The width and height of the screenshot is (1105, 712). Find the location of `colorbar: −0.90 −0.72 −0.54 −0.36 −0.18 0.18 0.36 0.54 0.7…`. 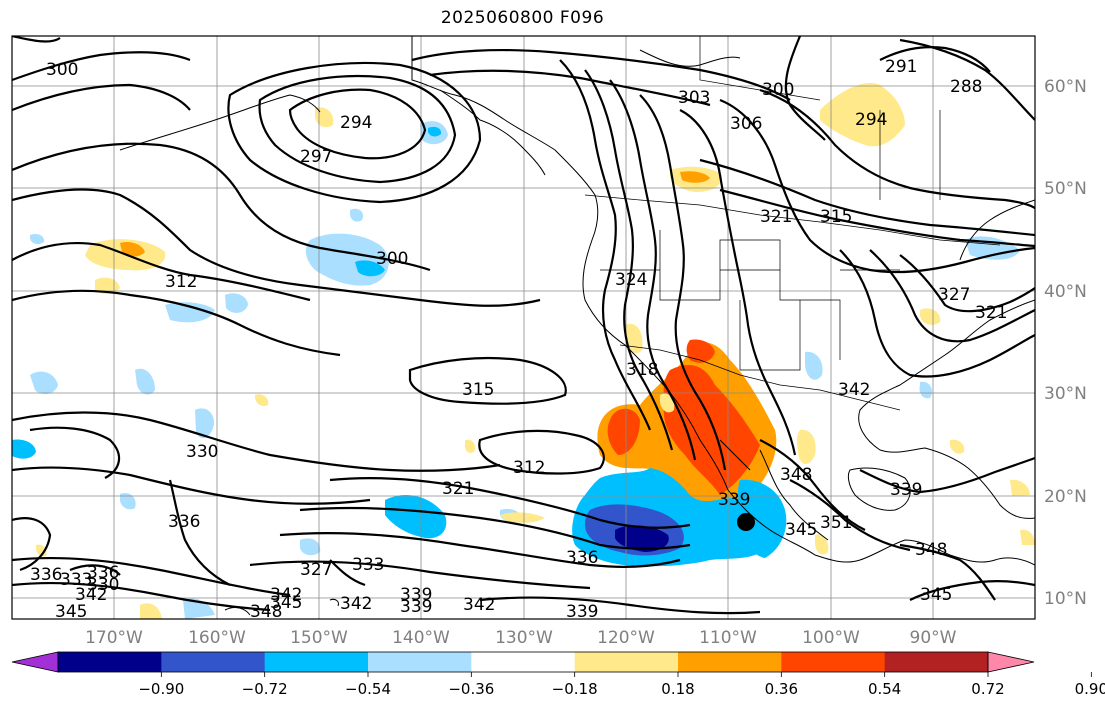

colorbar: −0.90 −0.72 −0.54 −0.36 −0.18 0.18 0.36 0.54 0.7… is located at coordinates (558, 674).